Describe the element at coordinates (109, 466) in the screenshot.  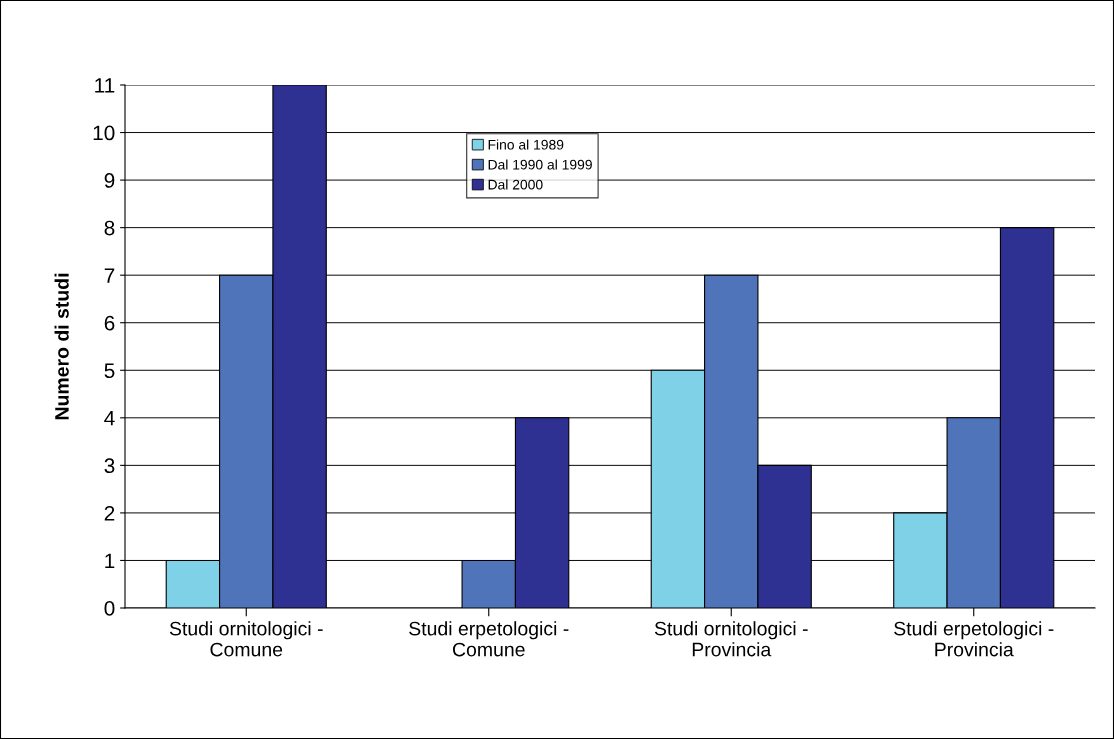
I see `y-tick-label: 3` at that location.